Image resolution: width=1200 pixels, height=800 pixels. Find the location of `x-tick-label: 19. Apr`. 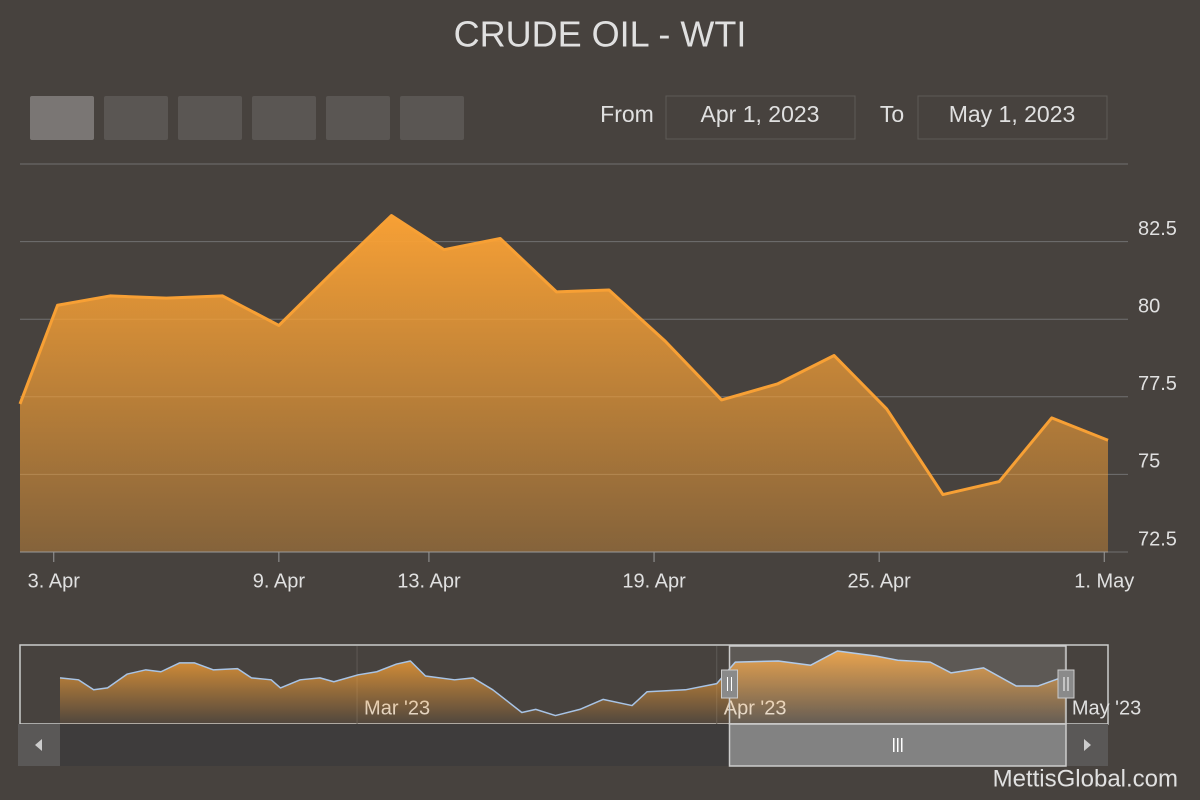

x-tick-label: 19. Apr is located at coordinates (654, 581).